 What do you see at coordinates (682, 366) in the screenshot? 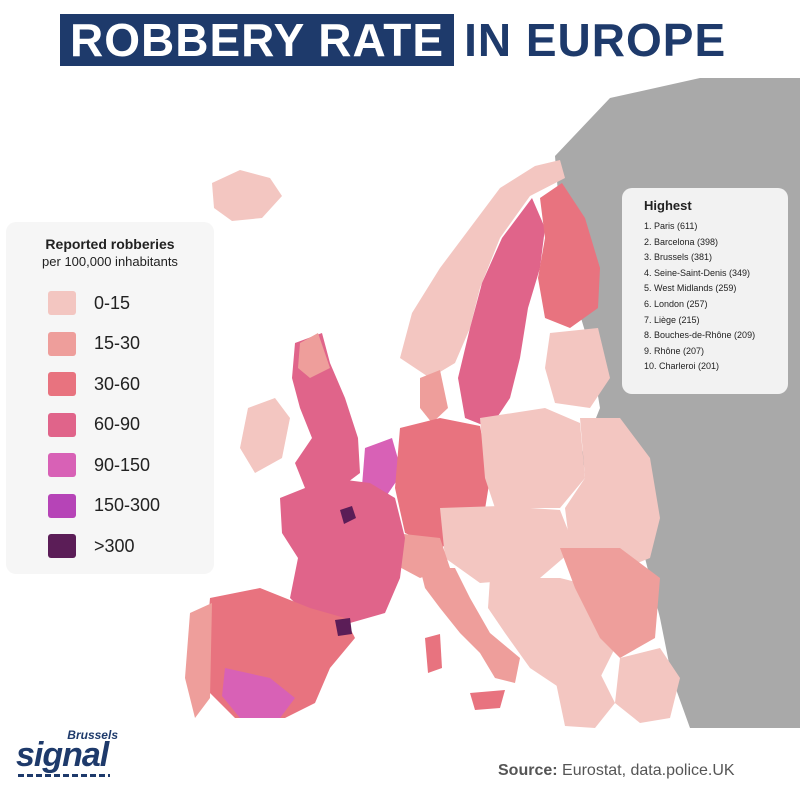
I see `highest-item: 10. Charleroi (201)` at bounding box center [682, 366].